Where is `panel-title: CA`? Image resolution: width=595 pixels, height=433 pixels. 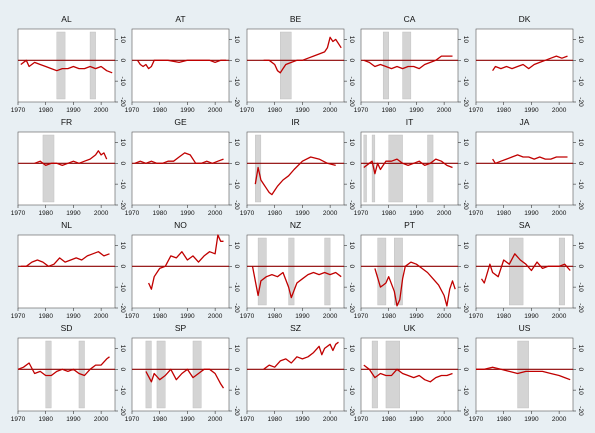
panel-title: CA is located at coordinates (410, 19).